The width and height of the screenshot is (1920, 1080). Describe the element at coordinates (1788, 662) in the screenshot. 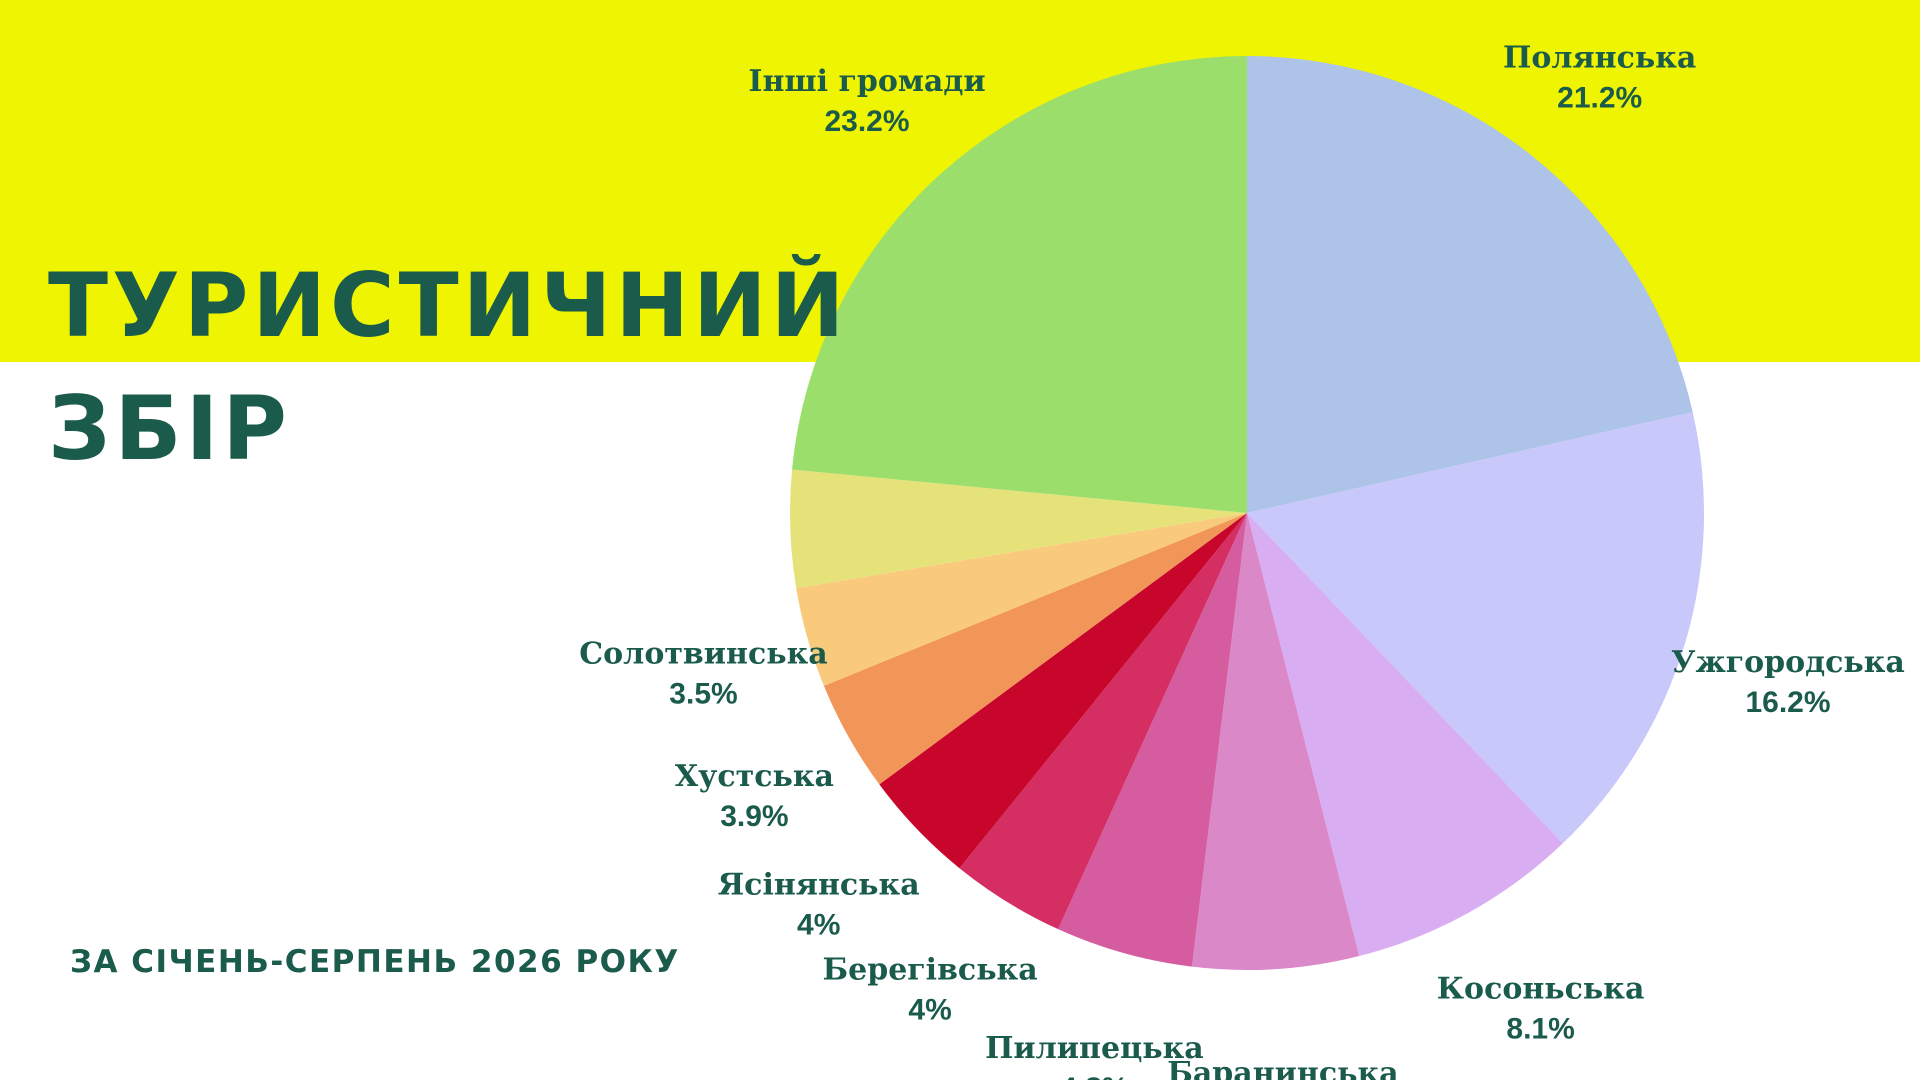

I see `slice-name-label: Ужгородська` at that location.